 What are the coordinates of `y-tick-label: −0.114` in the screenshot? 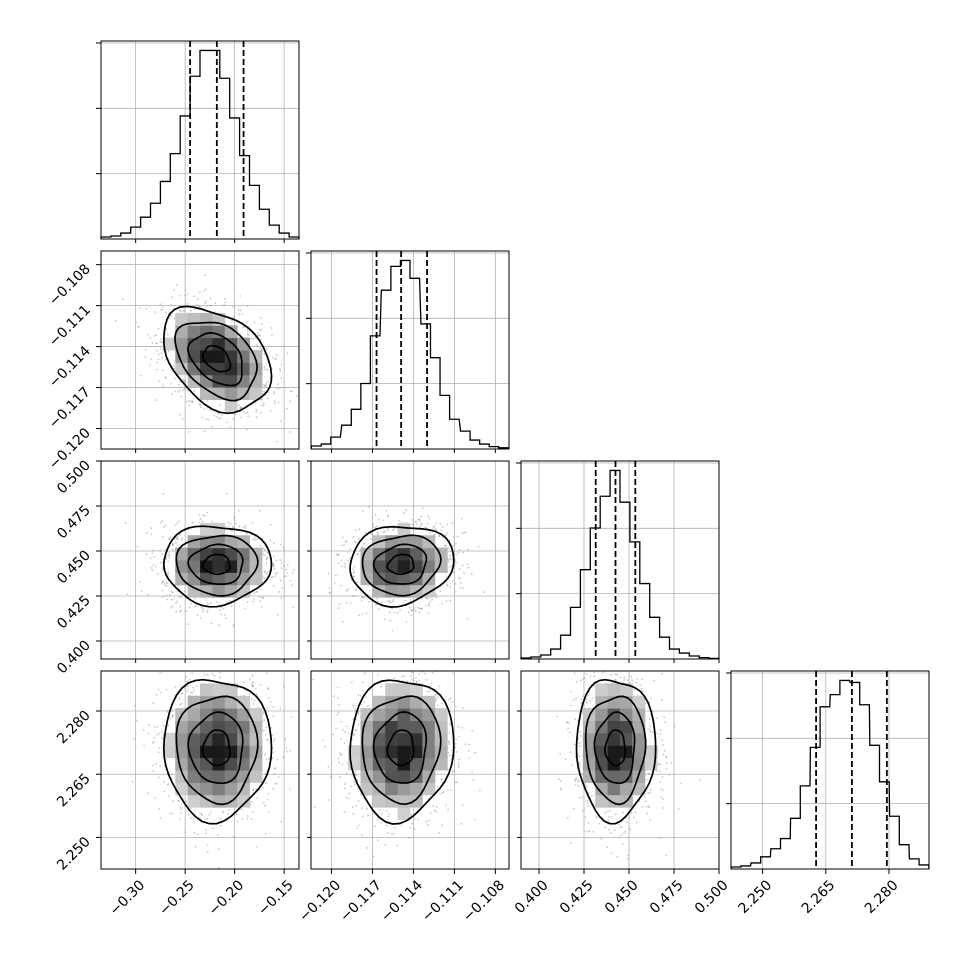 It's located at (70, 367).